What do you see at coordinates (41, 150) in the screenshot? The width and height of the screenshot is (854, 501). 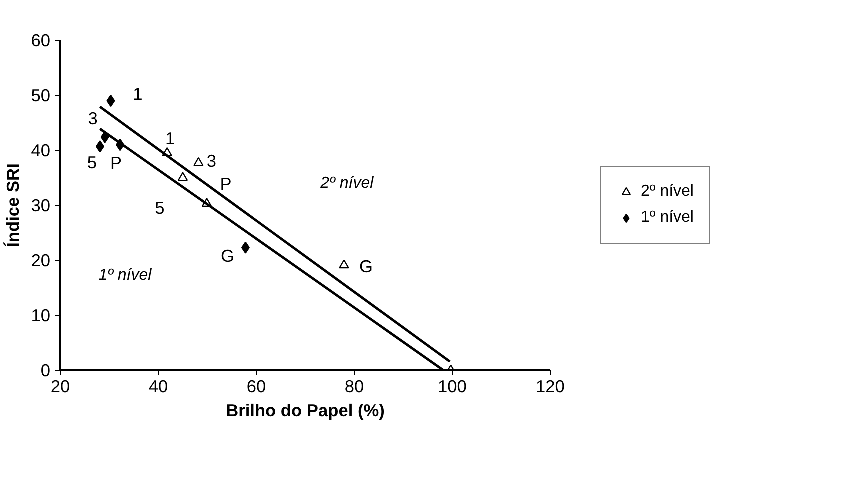 I see `y-tick-label: 40` at bounding box center [41, 150].